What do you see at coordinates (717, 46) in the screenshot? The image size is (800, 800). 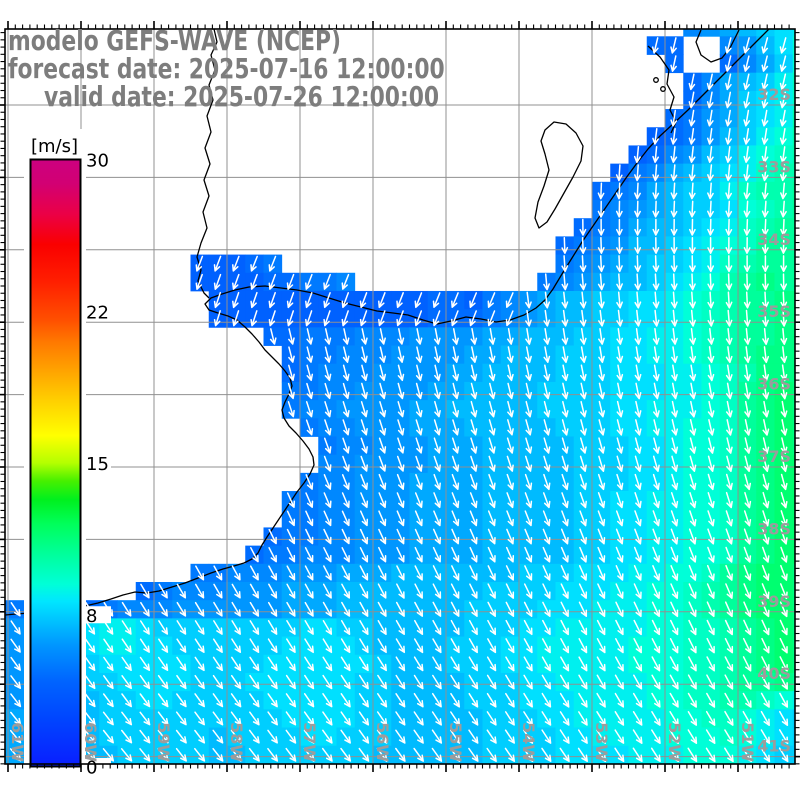 I see `patos-lagoon-tip` at bounding box center [717, 46].